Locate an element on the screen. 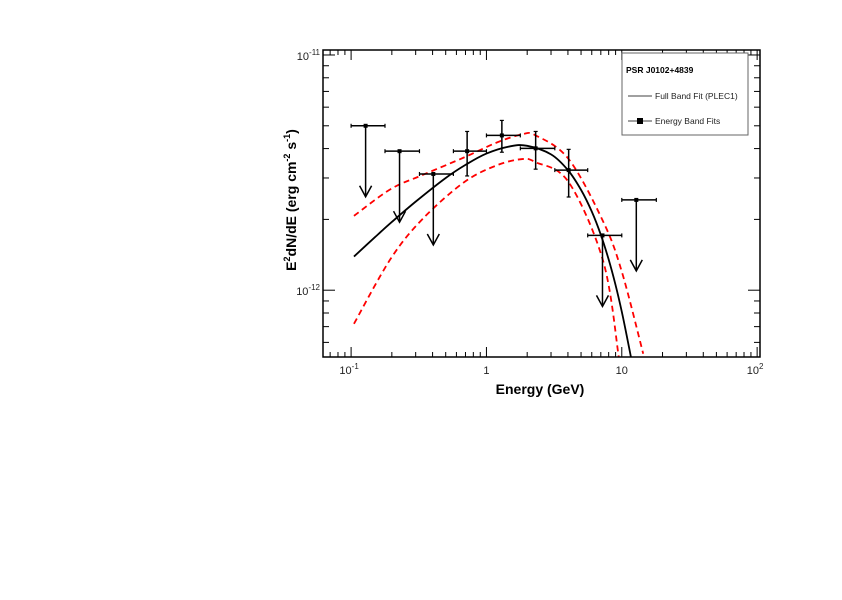  x-tick-label: 10² is located at coordinates (755, 369).